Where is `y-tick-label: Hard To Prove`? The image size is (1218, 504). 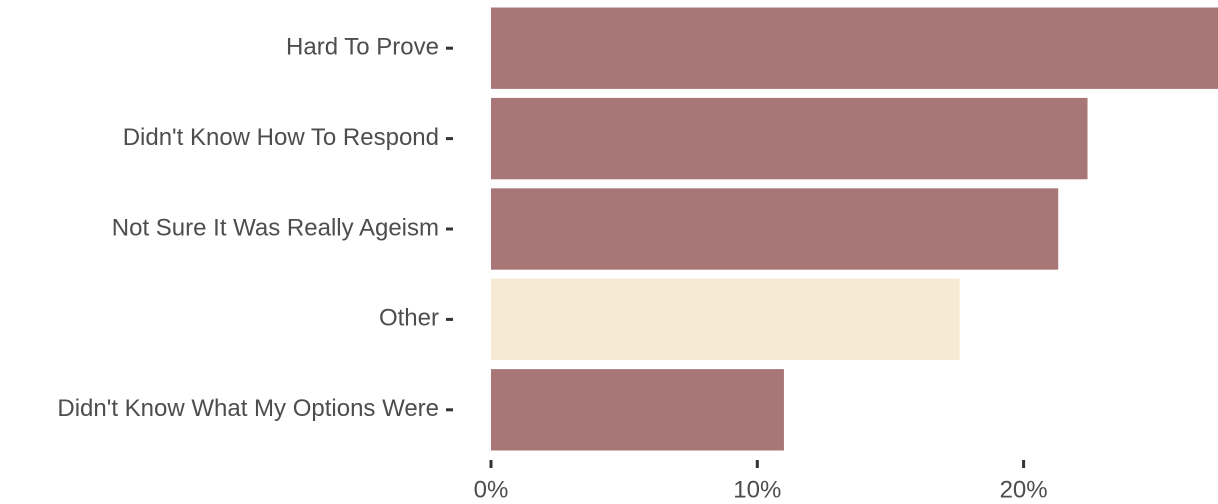
y-tick-label: Hard To Prove is located at coordinates (362, 47).